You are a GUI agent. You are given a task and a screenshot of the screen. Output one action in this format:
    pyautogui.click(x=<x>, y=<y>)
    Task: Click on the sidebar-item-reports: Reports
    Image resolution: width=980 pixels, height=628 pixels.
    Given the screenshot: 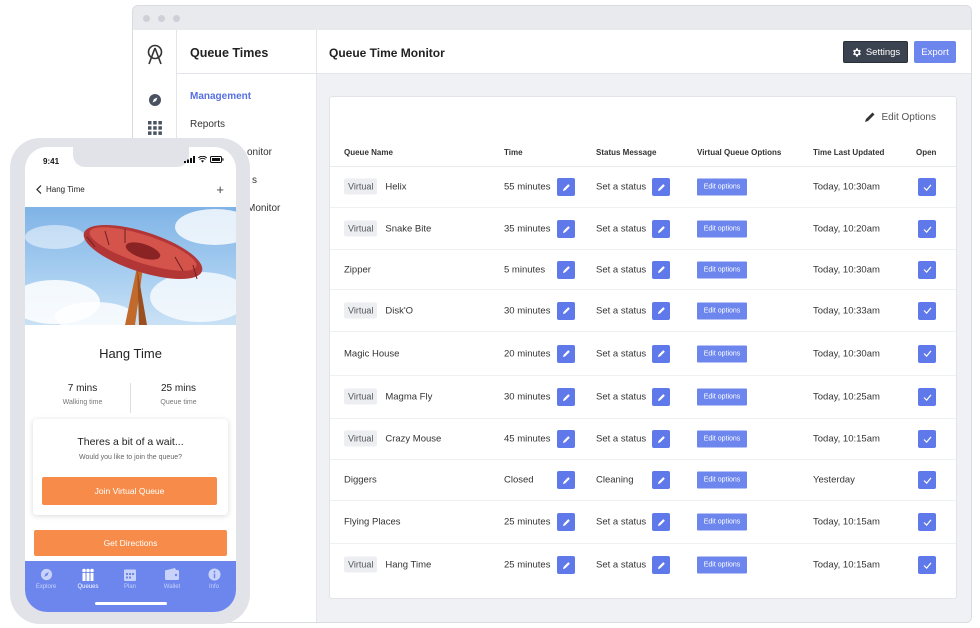 What is the action you would take?
    pyautogui.click(x=208, y=124)
    